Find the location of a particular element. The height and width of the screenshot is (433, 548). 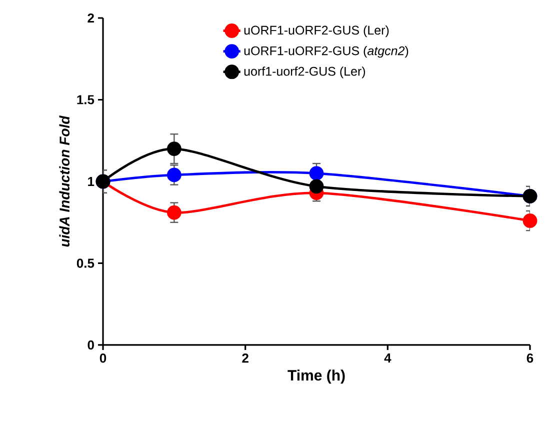

y-tick-label: 0.5 is located at coordinates (85, 263).